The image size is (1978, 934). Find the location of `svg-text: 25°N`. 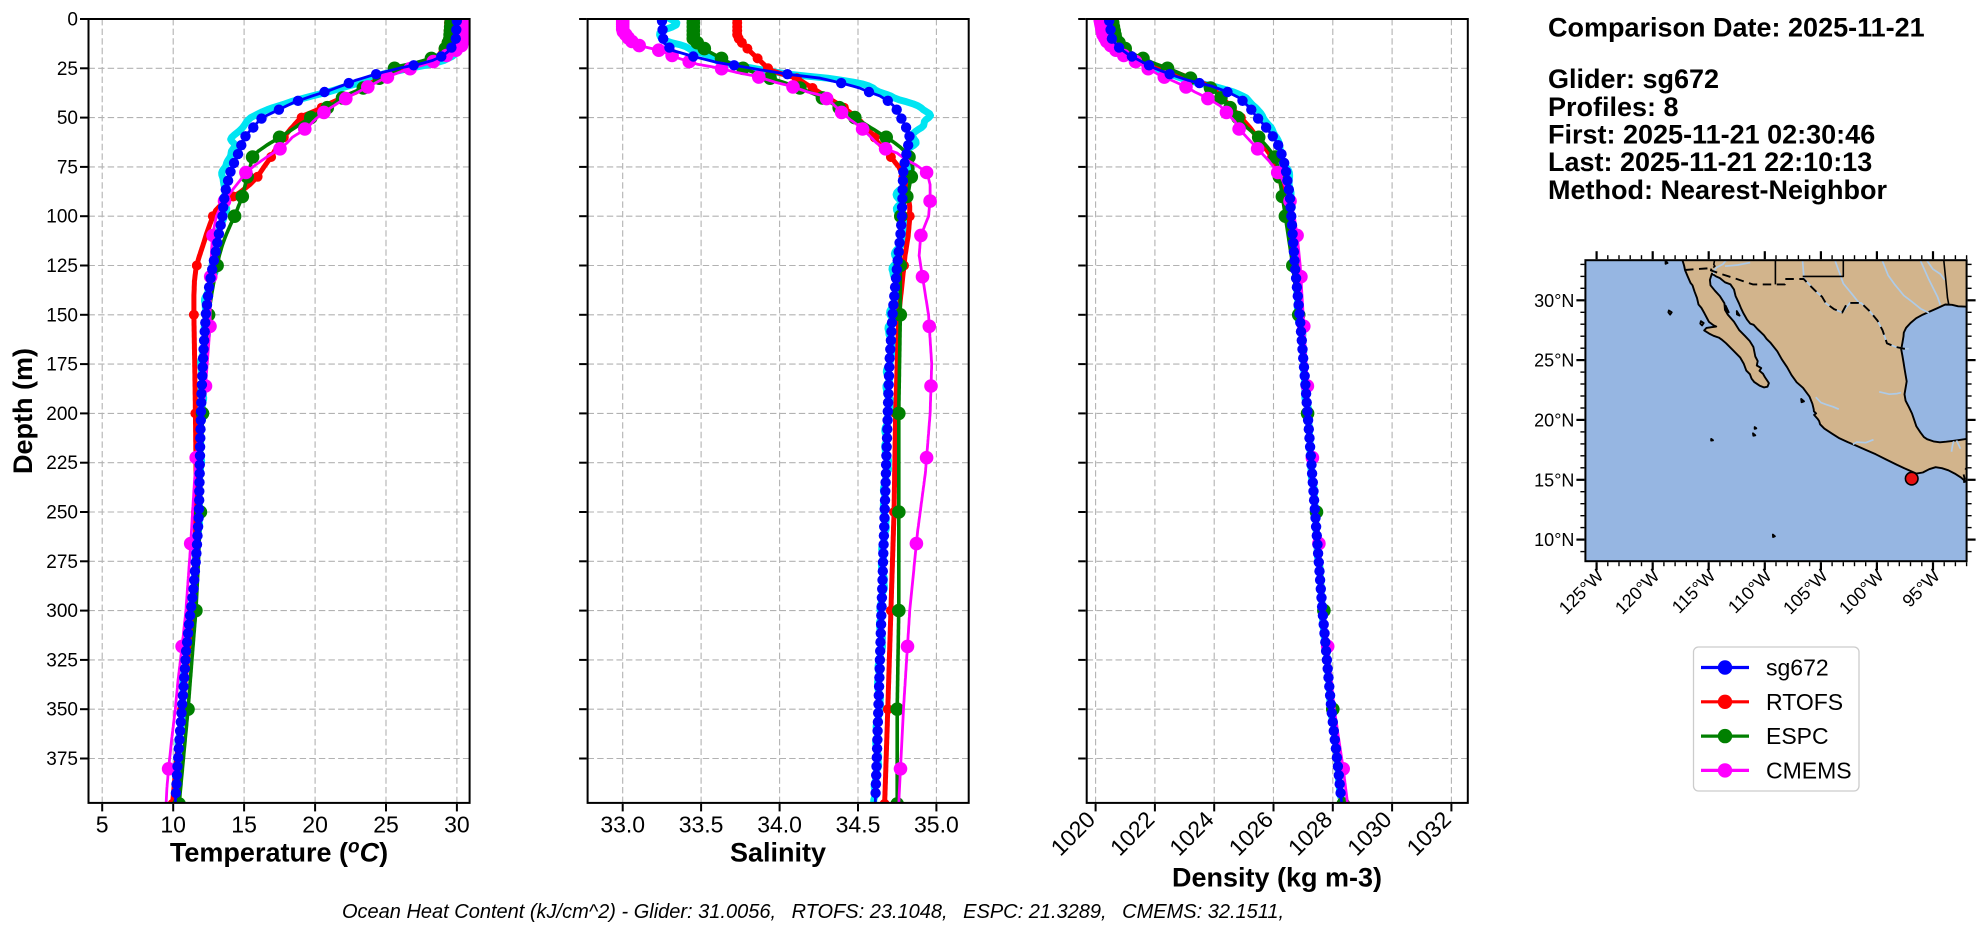

svg-text: 25°N is located at coordinates (1554, 361).